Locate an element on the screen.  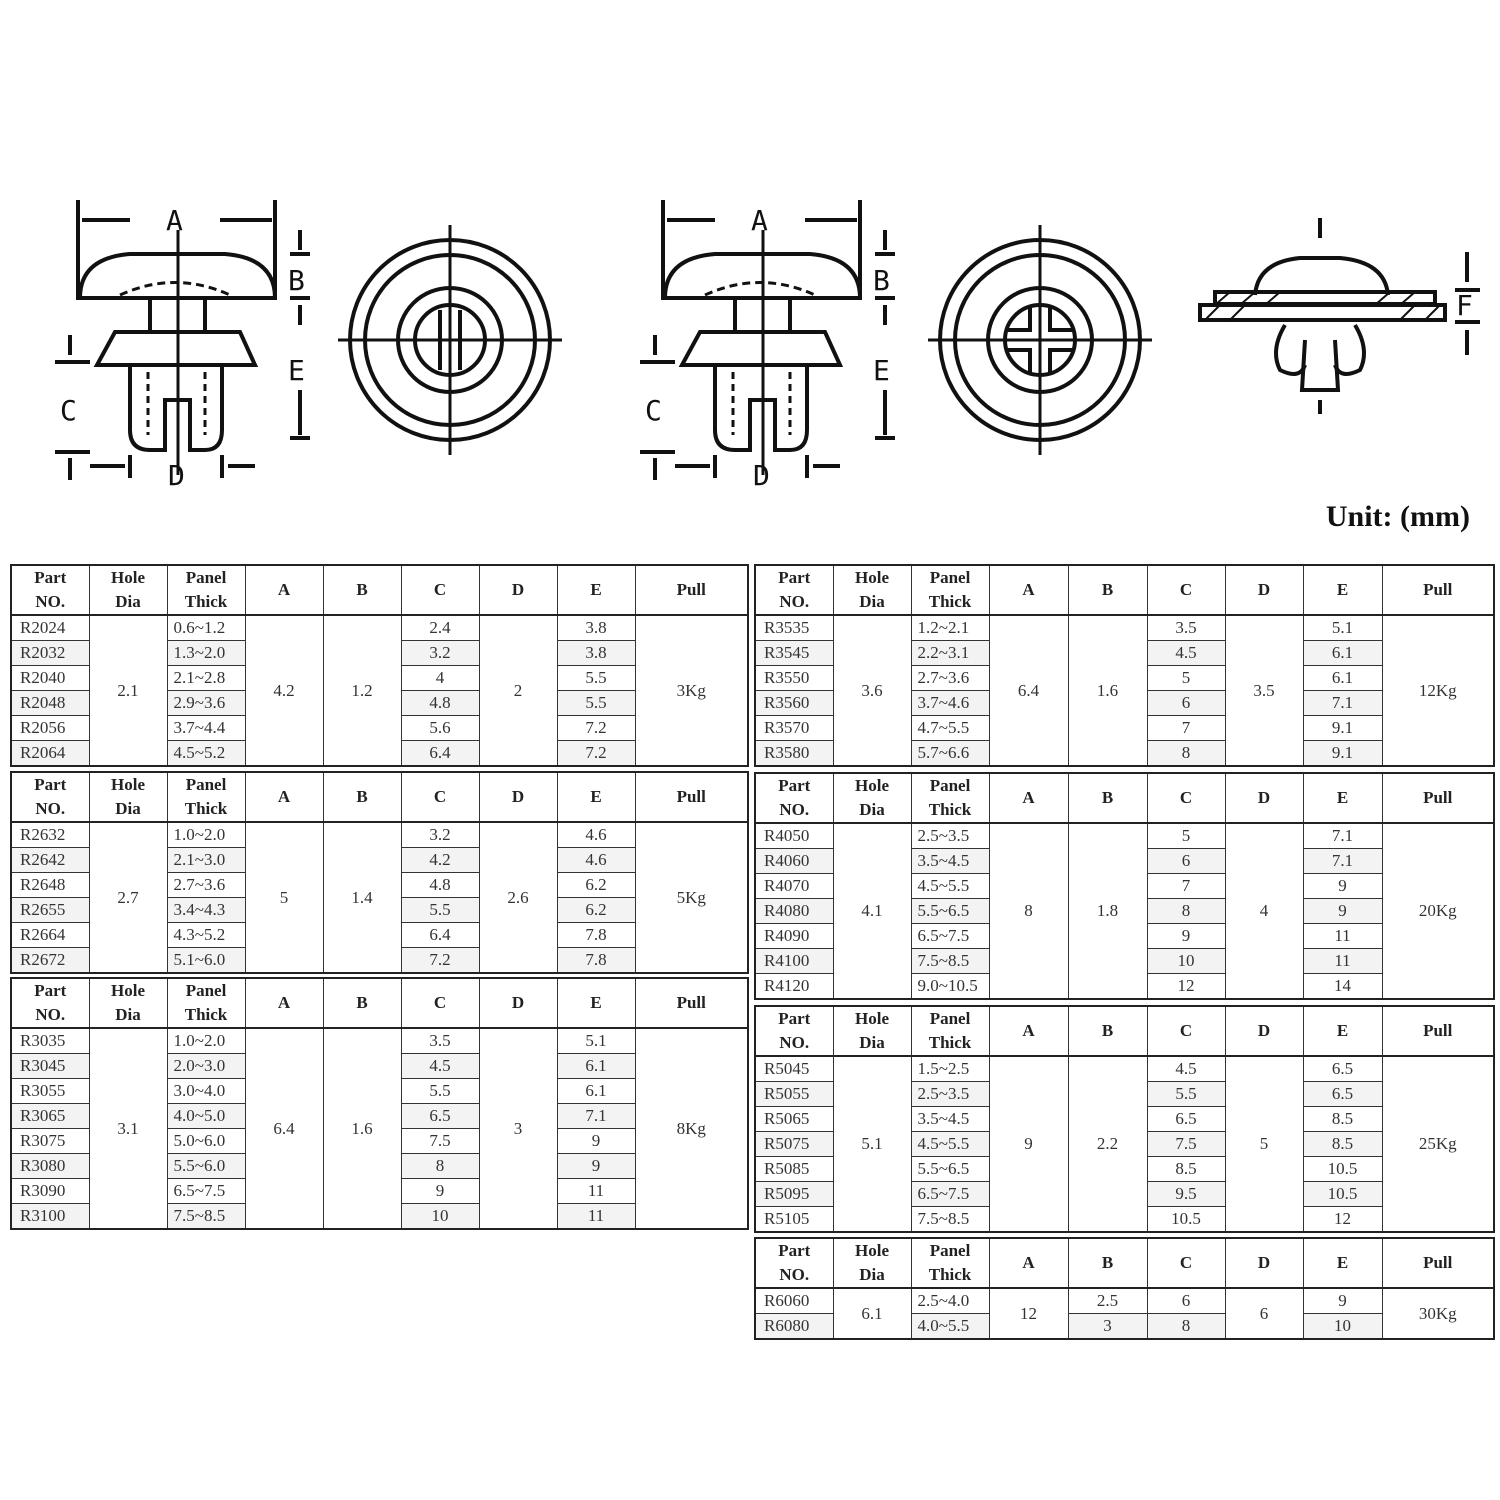
table-row: R5045 5.1 1.5~2.5 9 2.2 4.5 5 6.5 25Kg is located at coordinates (1124, 1144).